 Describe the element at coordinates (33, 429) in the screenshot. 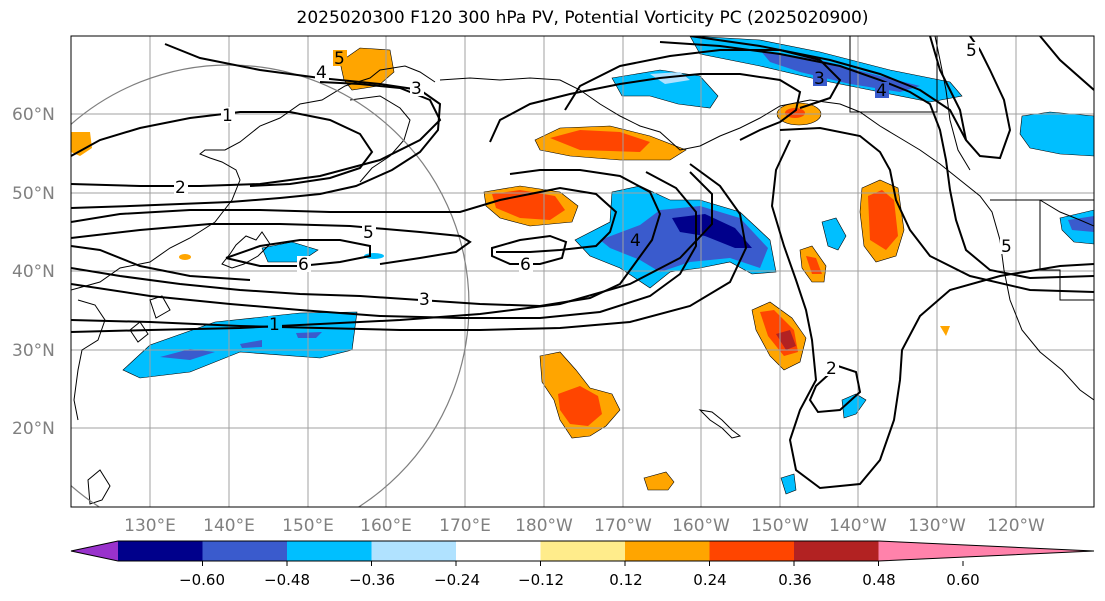

I see `lat-label: 20°N` at that location.